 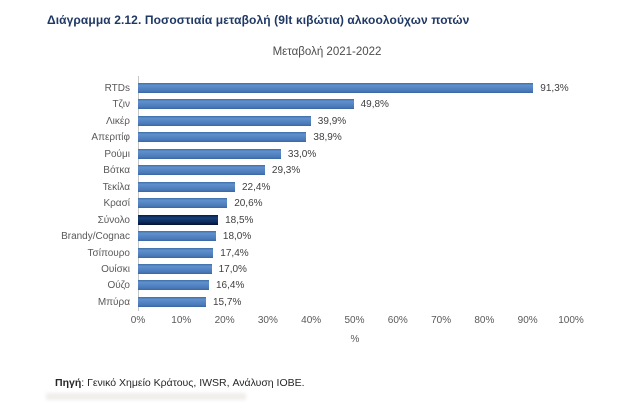 What do you see at coordinates (355, 339) in the screenshot?
I see `x-axis-label: %` at bounding box center [355, 339].